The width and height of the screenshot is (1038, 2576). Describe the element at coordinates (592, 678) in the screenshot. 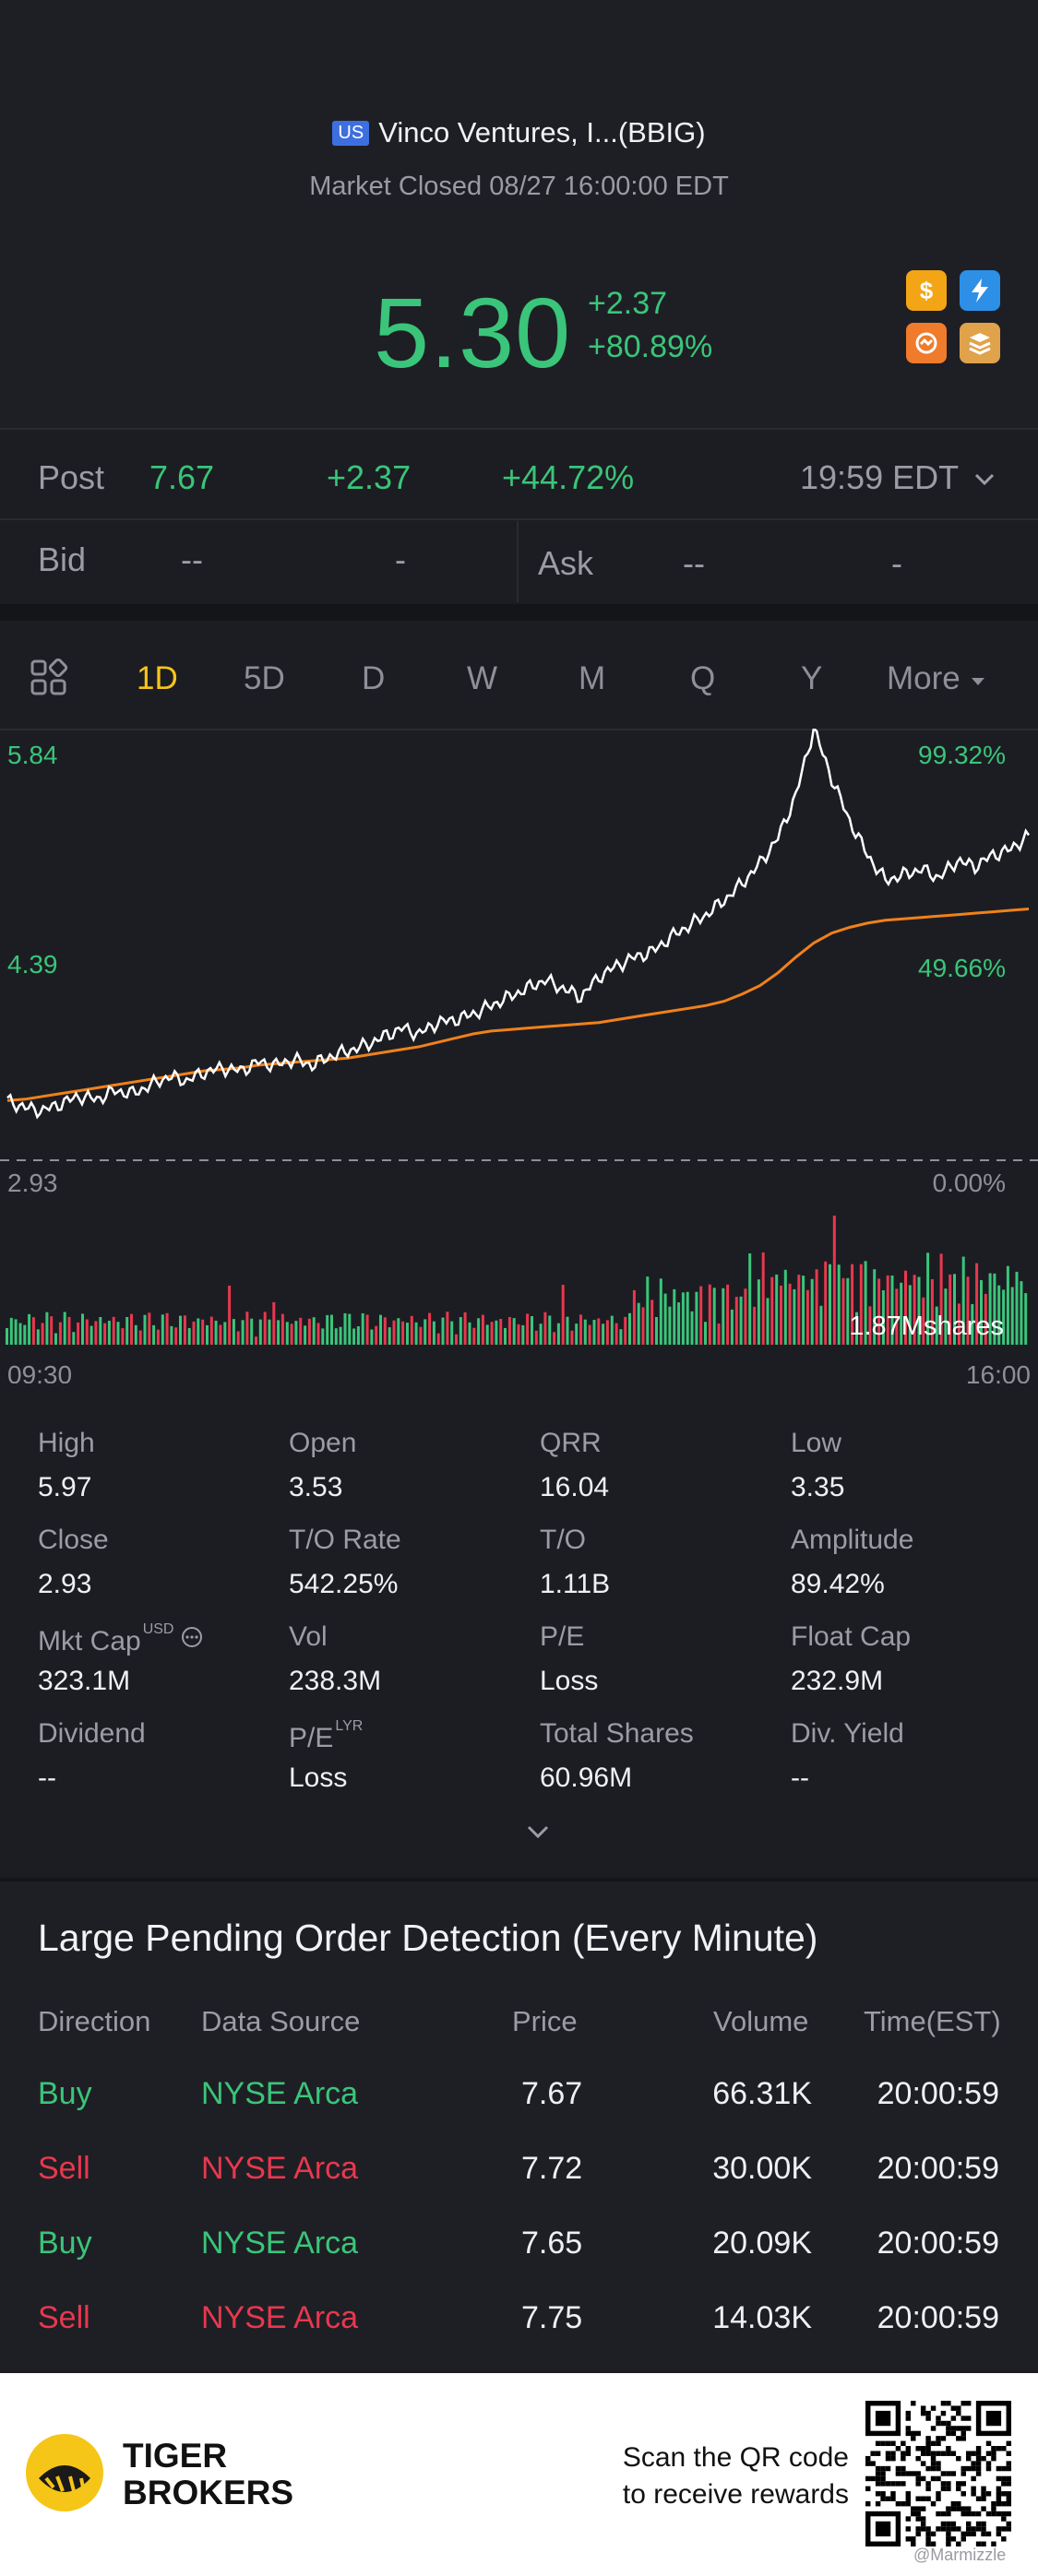

I see `tab-m: M` at that location.